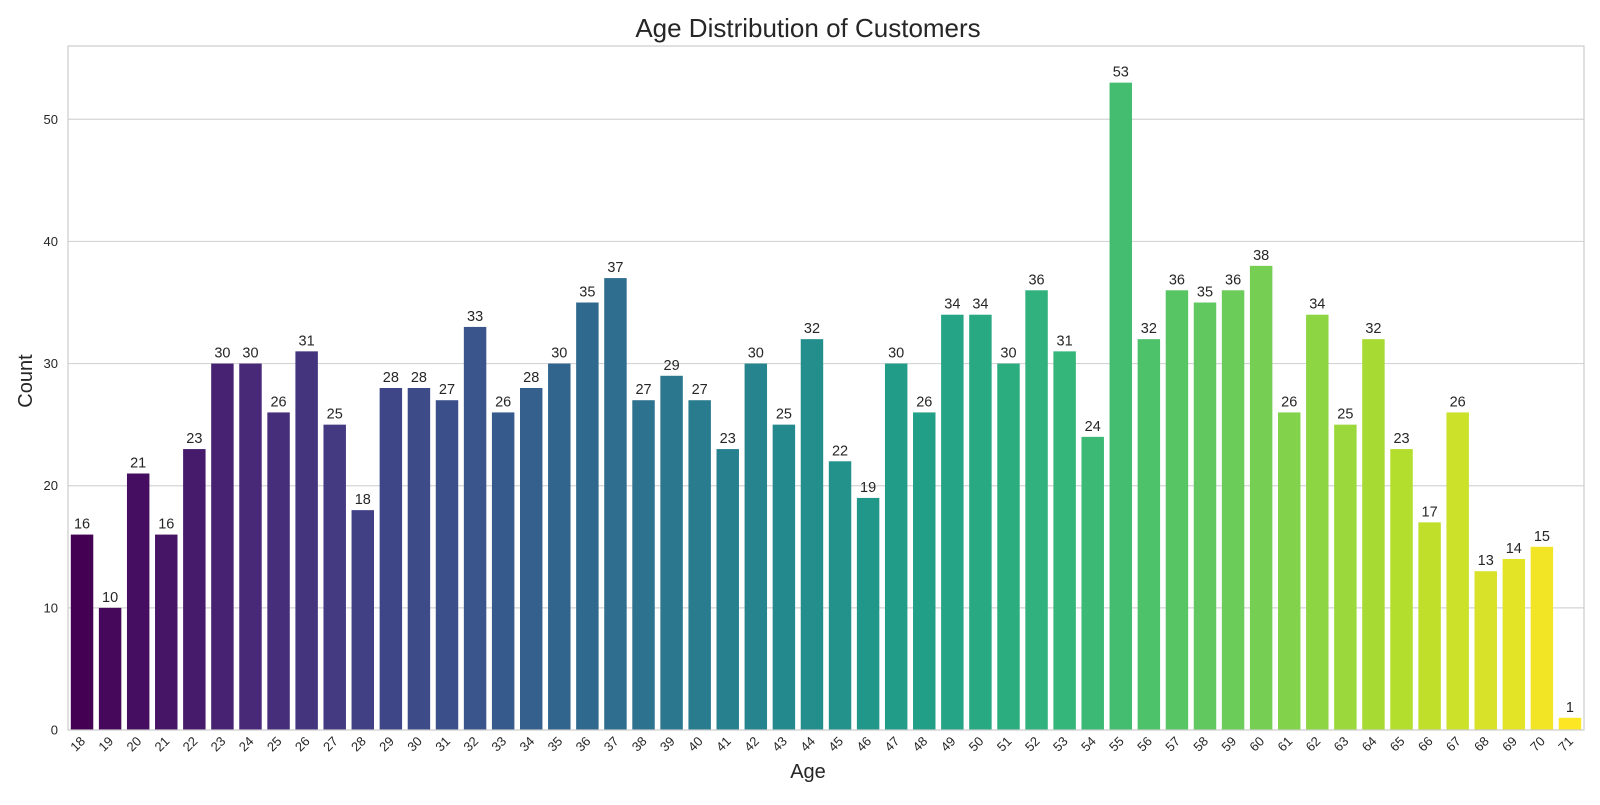 This screenshot has width=1600, height=805. What do you see at coordinates (358, 744) in the screenshot?
I see `x-tick-label: 28` at bounding box center [358, 744].